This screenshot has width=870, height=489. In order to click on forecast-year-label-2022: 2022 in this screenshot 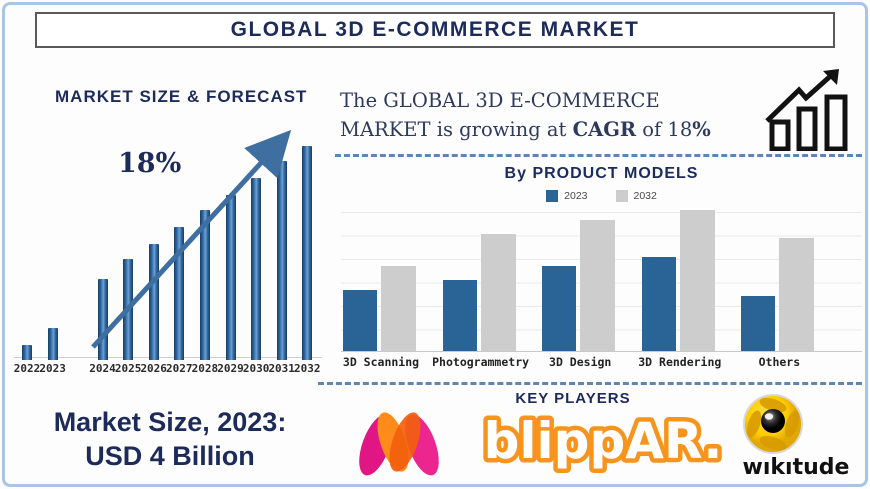, I will do `click(27, 368)`.